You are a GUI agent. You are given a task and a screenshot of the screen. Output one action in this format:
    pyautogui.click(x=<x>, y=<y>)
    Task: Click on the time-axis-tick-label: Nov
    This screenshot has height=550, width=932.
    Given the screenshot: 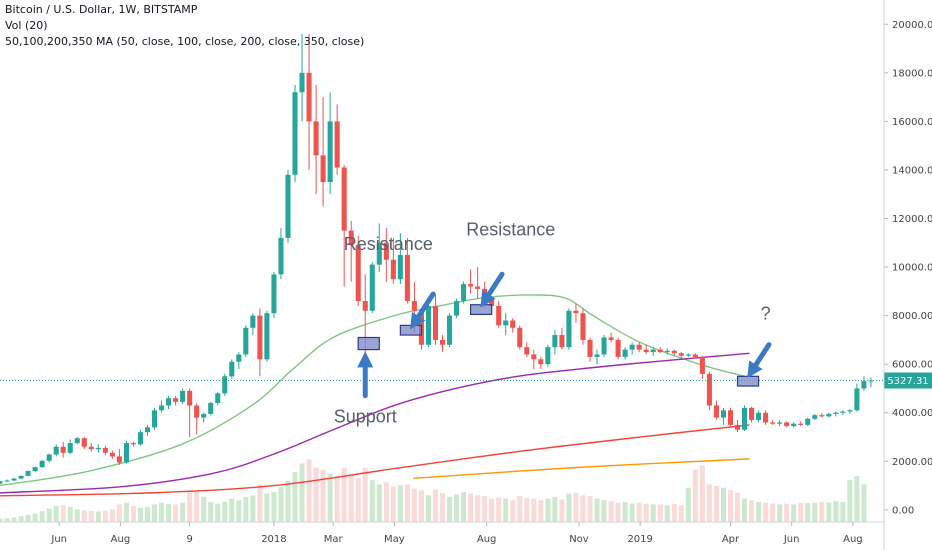 What is the action you would take?
    pyautogui.click(x=579, y=539)
    